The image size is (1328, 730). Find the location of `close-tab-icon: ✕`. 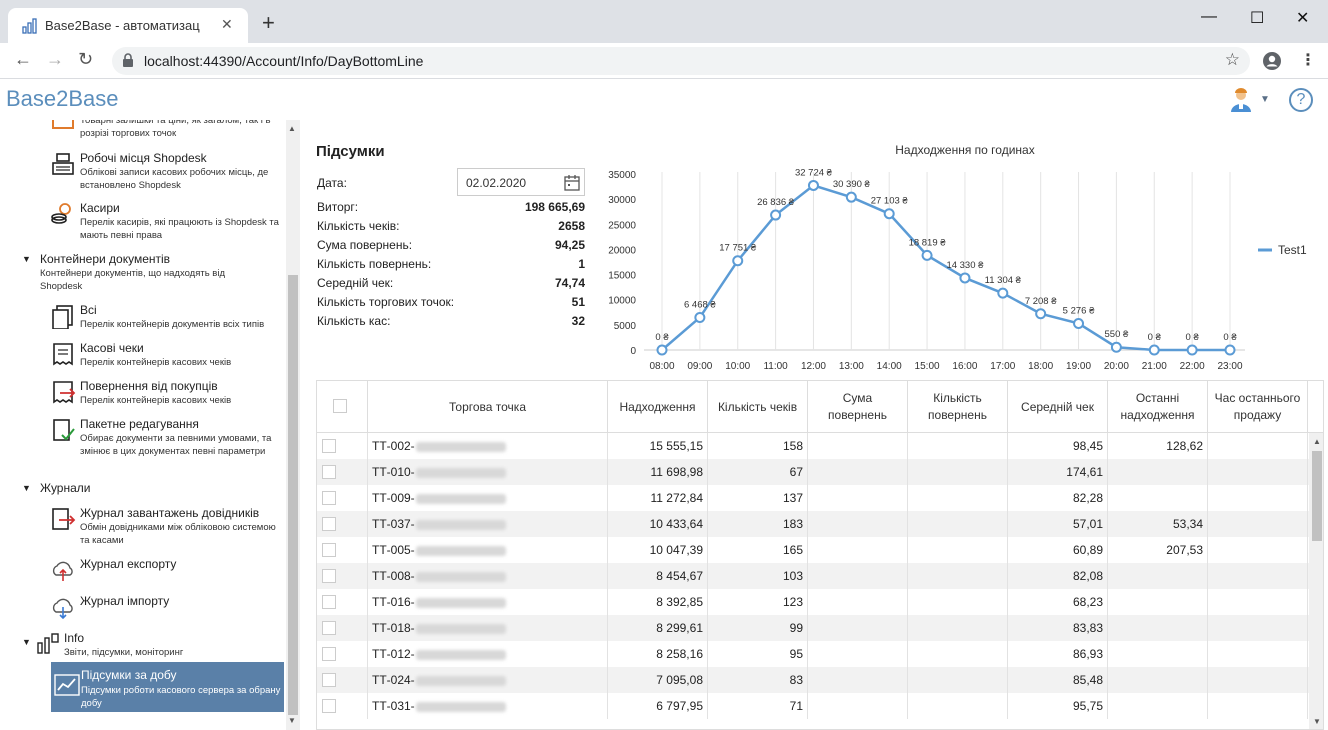

close-tab-icon: ✕ is located at coordinates (227, 24).